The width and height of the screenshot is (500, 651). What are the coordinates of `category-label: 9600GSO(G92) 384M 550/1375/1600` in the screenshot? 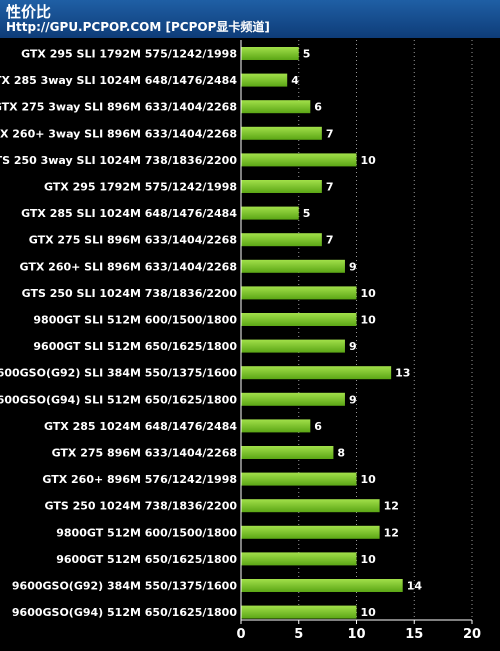 It's located at (124, 586).